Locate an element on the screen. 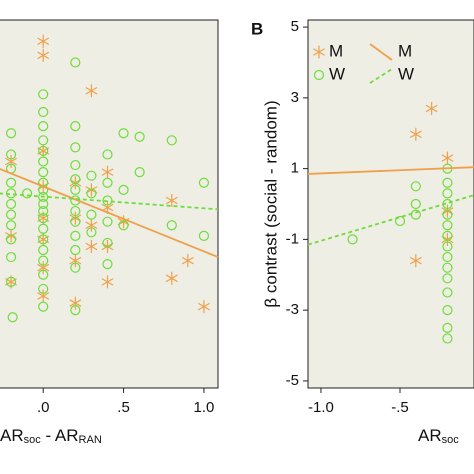  x-axis-label: ARsoc - ARRAN is located at coordinates (51, 435).